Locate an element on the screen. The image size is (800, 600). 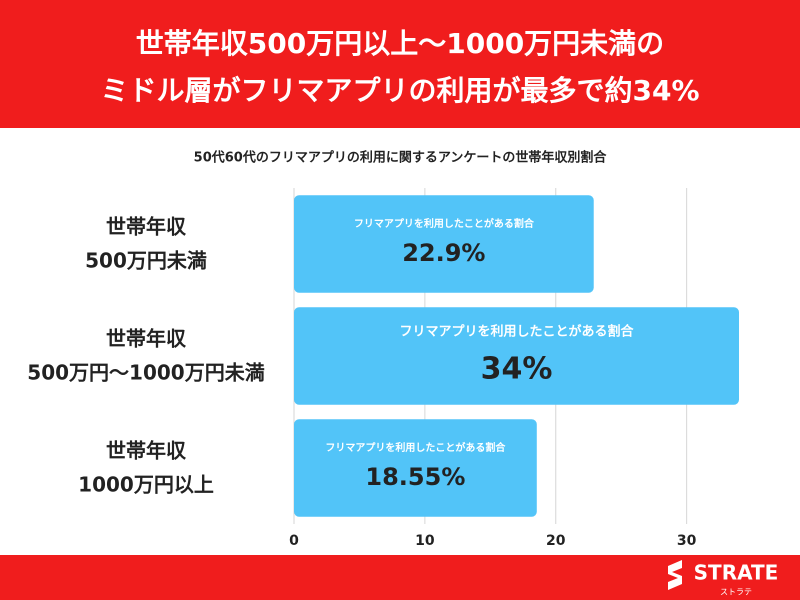
x-tick-label: 10 is located at coordinates (425, 541).